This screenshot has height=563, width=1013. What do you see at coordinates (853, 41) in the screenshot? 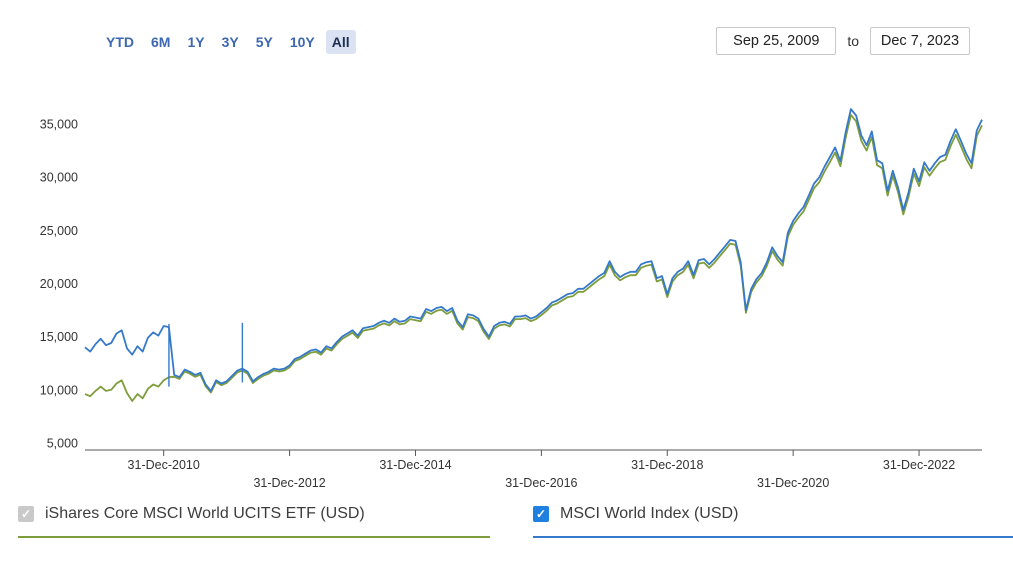
I see `date-range-to-label: to` at bounding box center [853, 41].